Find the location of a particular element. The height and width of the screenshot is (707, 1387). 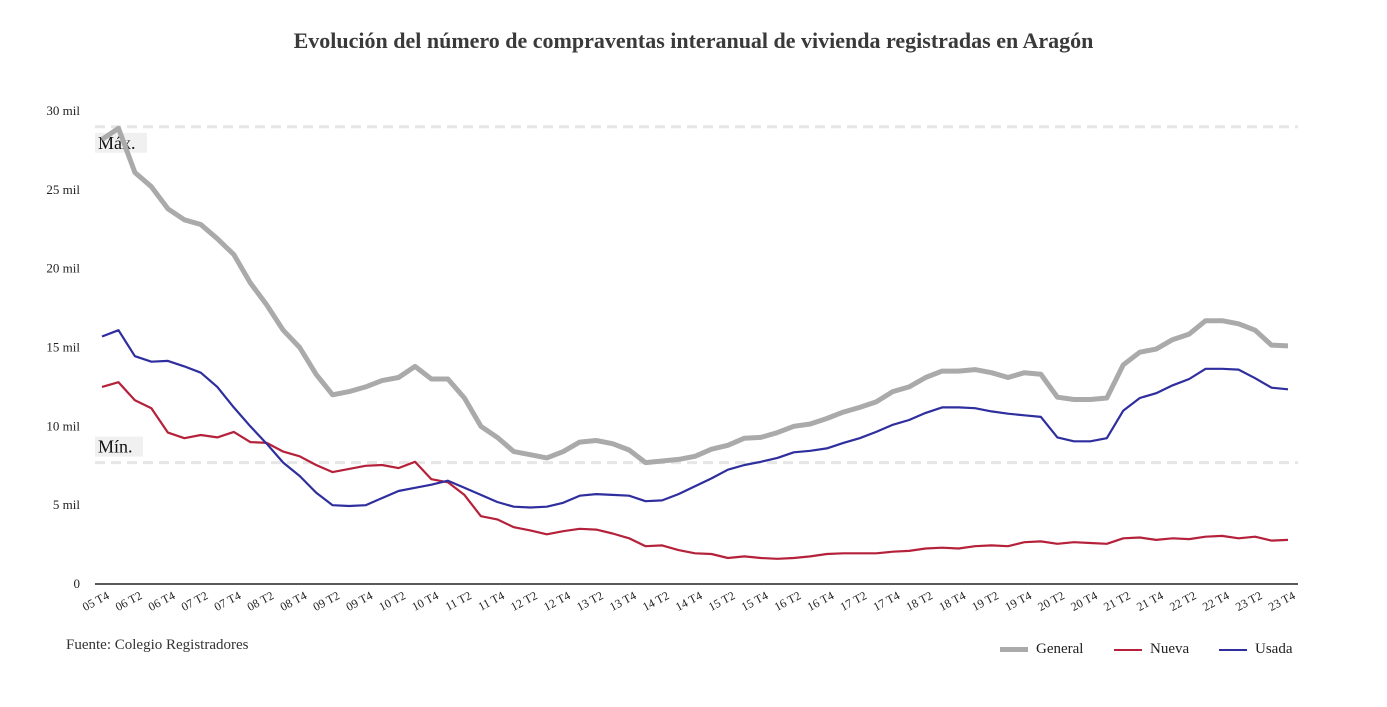

x-tick-label: 23 T4 is located at coordinates (1281, 601).